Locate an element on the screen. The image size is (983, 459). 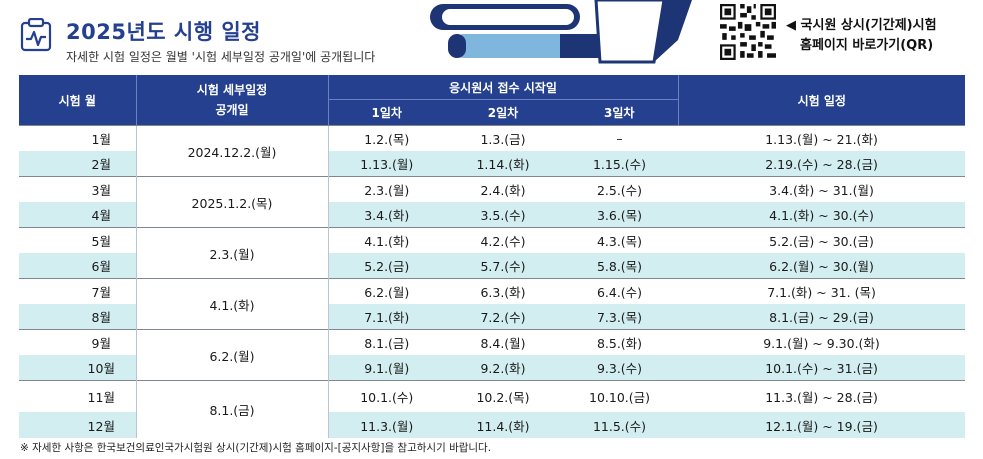
calendar-pulse-icon is located at coordinates (36, 35).